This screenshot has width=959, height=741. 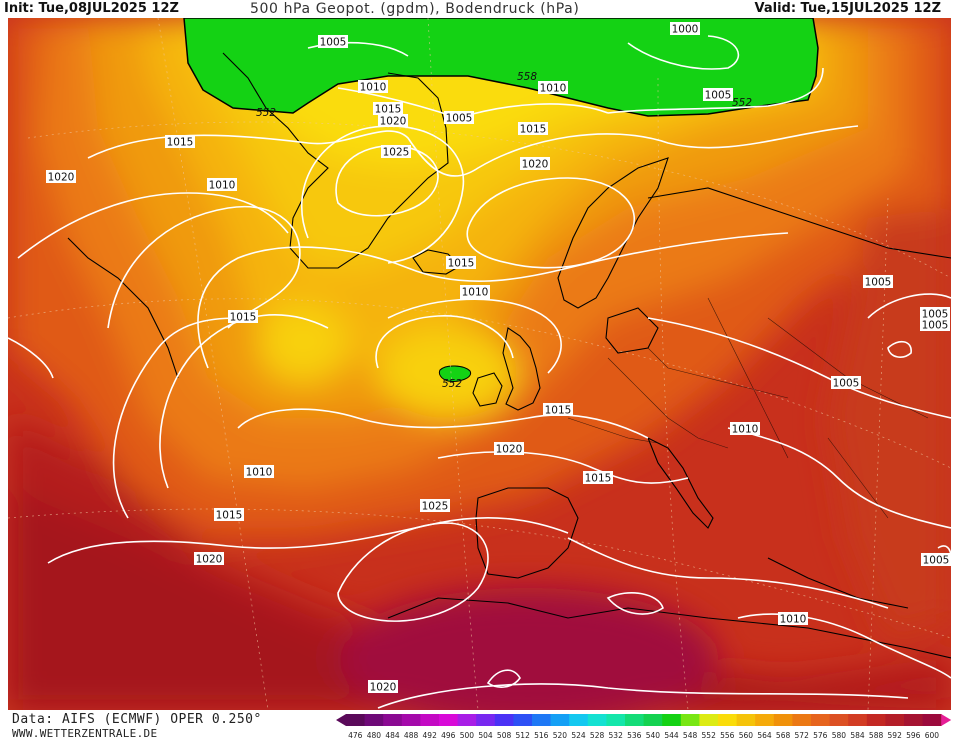 What do you see at coordinates (430, 735) in the screenshot?
I see `colorbar-tick-label: 492` at bounding box center [430, 735].